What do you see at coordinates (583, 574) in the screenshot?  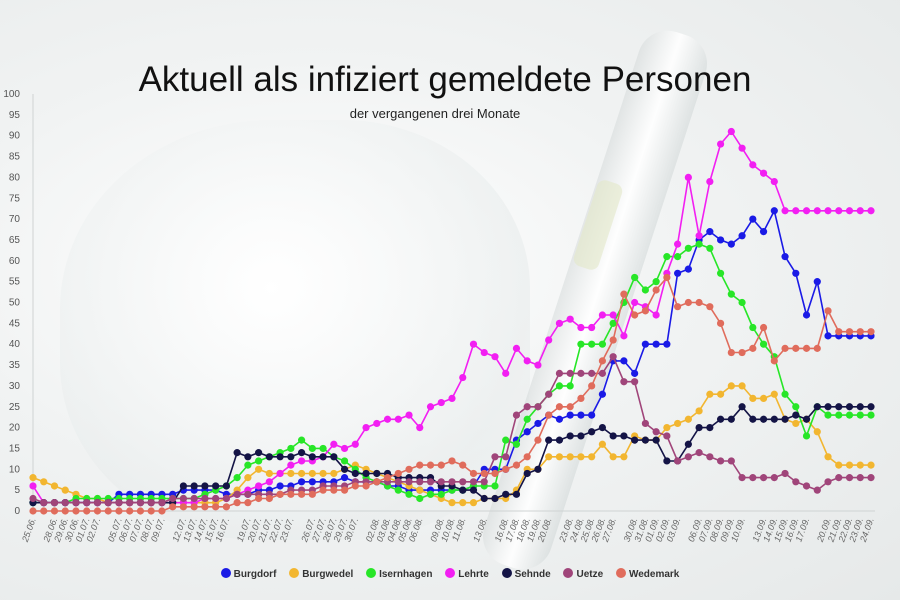 I see `legend-item-uetze: Uetze` at bounding box center [583, 574].